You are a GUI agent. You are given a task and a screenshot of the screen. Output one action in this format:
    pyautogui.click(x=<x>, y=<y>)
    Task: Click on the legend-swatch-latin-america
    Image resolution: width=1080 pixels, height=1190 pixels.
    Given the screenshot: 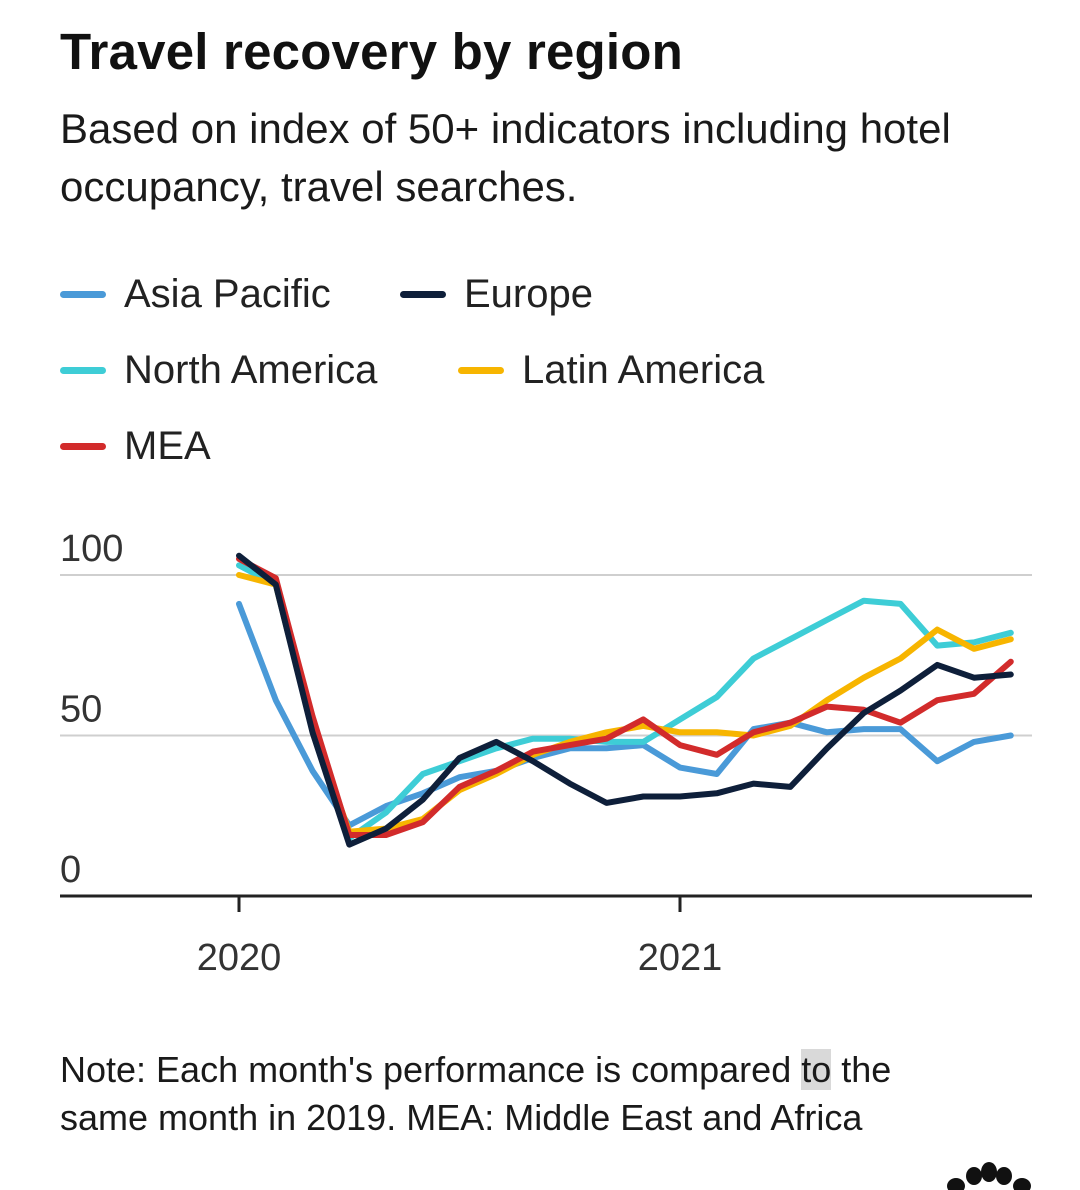 What is the action you would take?
    pyautogui.click(x=481, y=370)
    